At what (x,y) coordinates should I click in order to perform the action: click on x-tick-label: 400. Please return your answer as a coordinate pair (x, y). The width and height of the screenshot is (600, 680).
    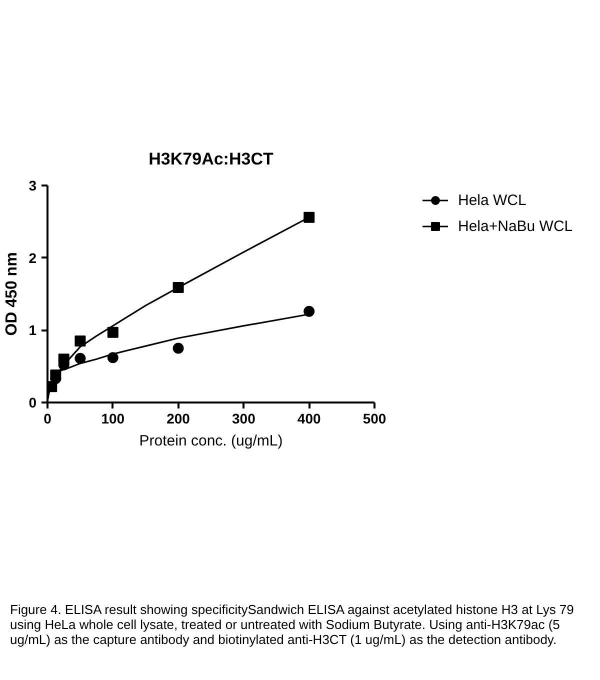
    Looking at the image, I should click on (309, 418).